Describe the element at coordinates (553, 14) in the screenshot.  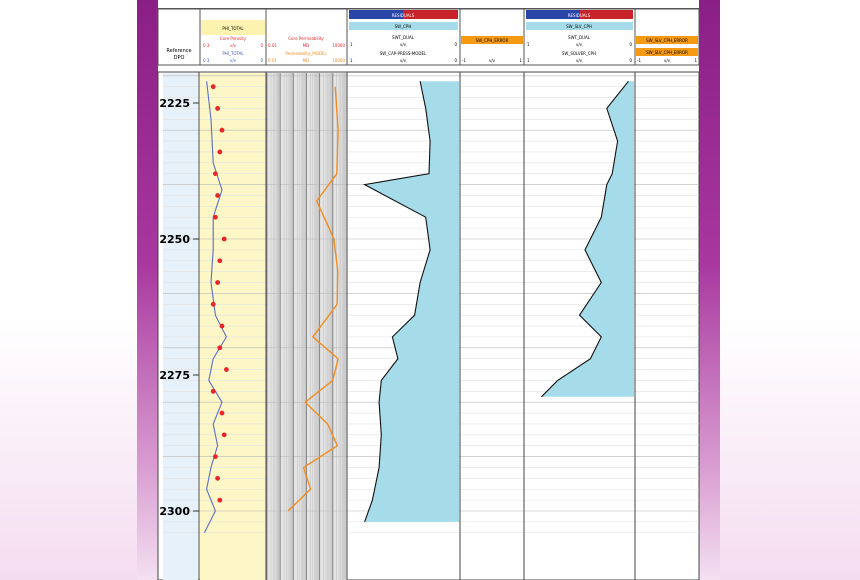
I see `residuals2-blue-swatch` at that location.